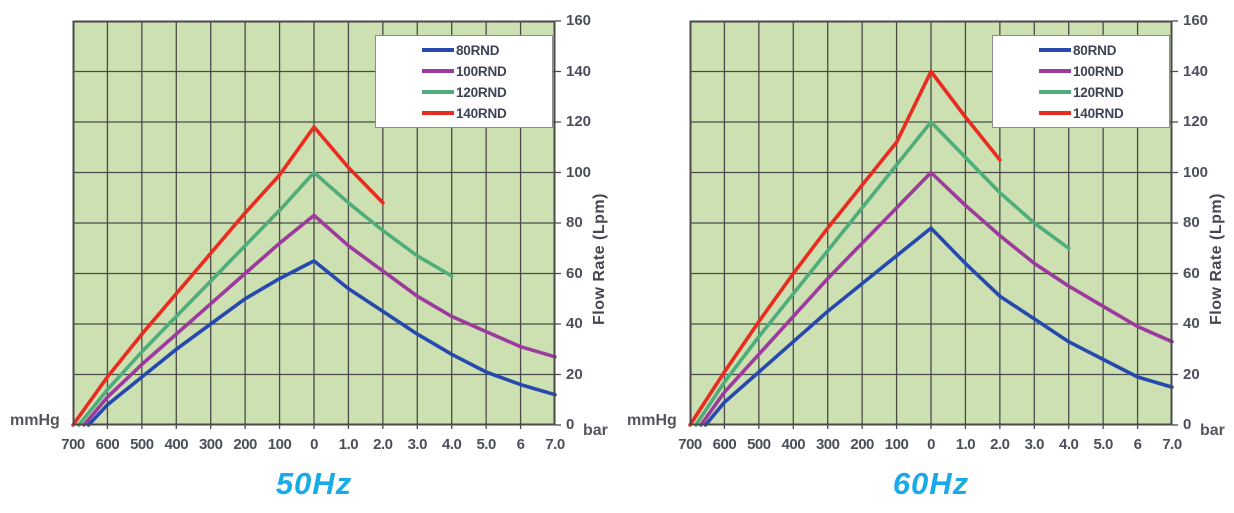 Image resolution: width=1234 pixels, height=513 pixels. What do you see at coordinates (931, 483) in the screenshot?
I see `chart-title-60hz: 60Hz` at bounding box center [931, 483].